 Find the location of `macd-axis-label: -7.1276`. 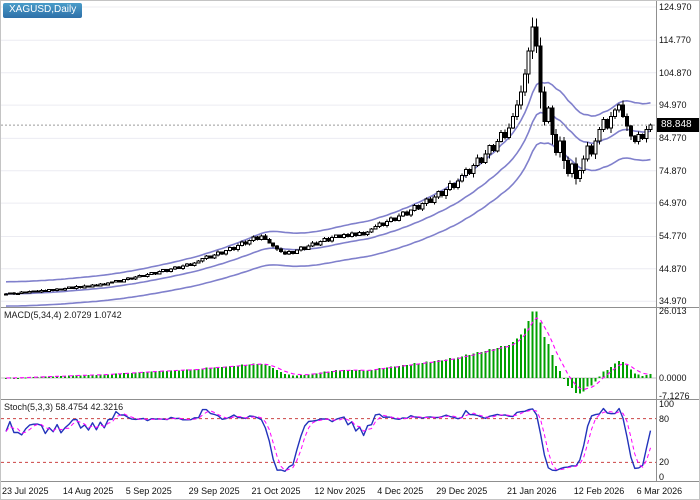

macd-axis-label: -7.1276 is located at coordinates (674, 396).